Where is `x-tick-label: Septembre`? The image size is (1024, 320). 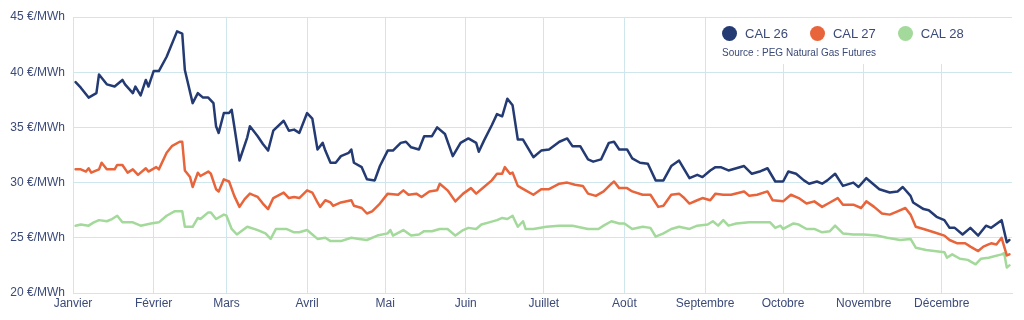
x-tick-label: Septembre is located at coordinates (705, 302).